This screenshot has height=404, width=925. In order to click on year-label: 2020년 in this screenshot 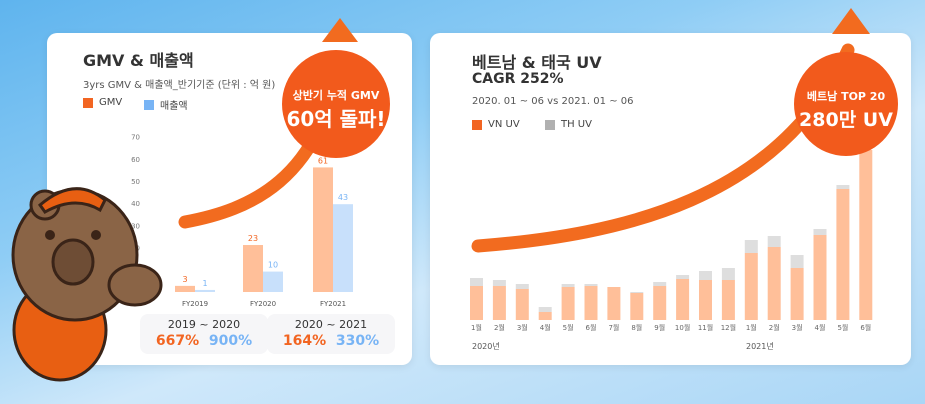, I will do `click(486, 346)`.